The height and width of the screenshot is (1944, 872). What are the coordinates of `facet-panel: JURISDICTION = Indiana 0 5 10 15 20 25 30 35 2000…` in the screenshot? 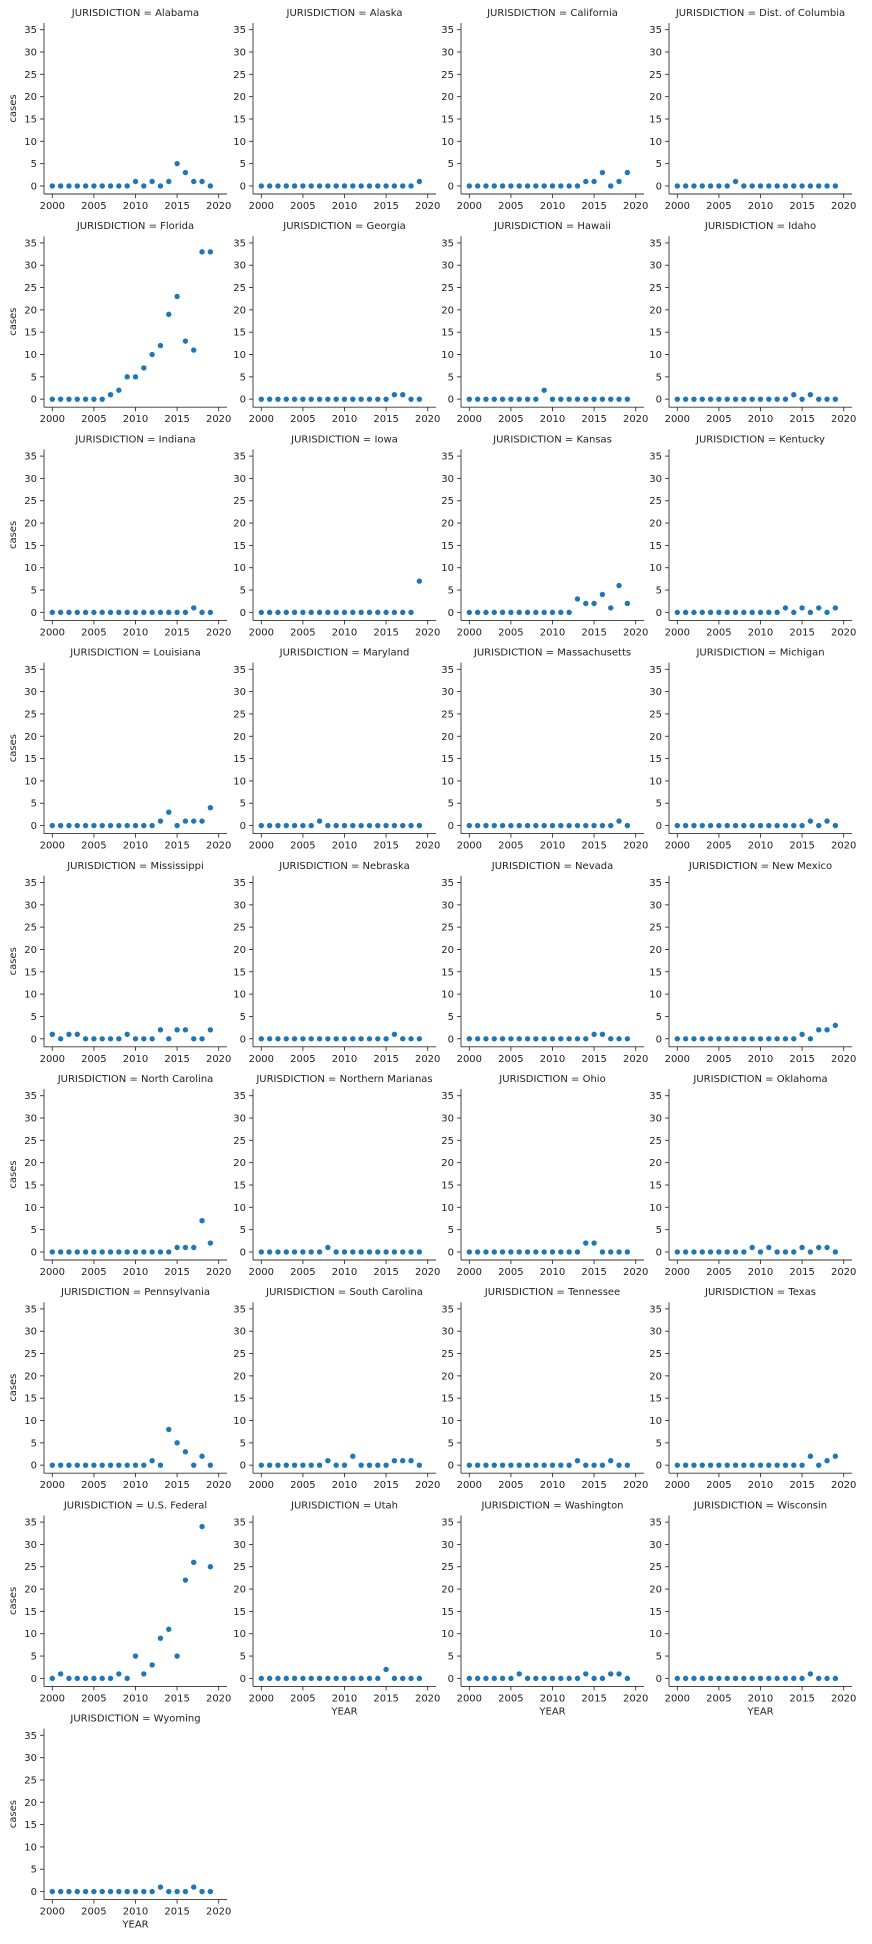 It's located at (119, 536).